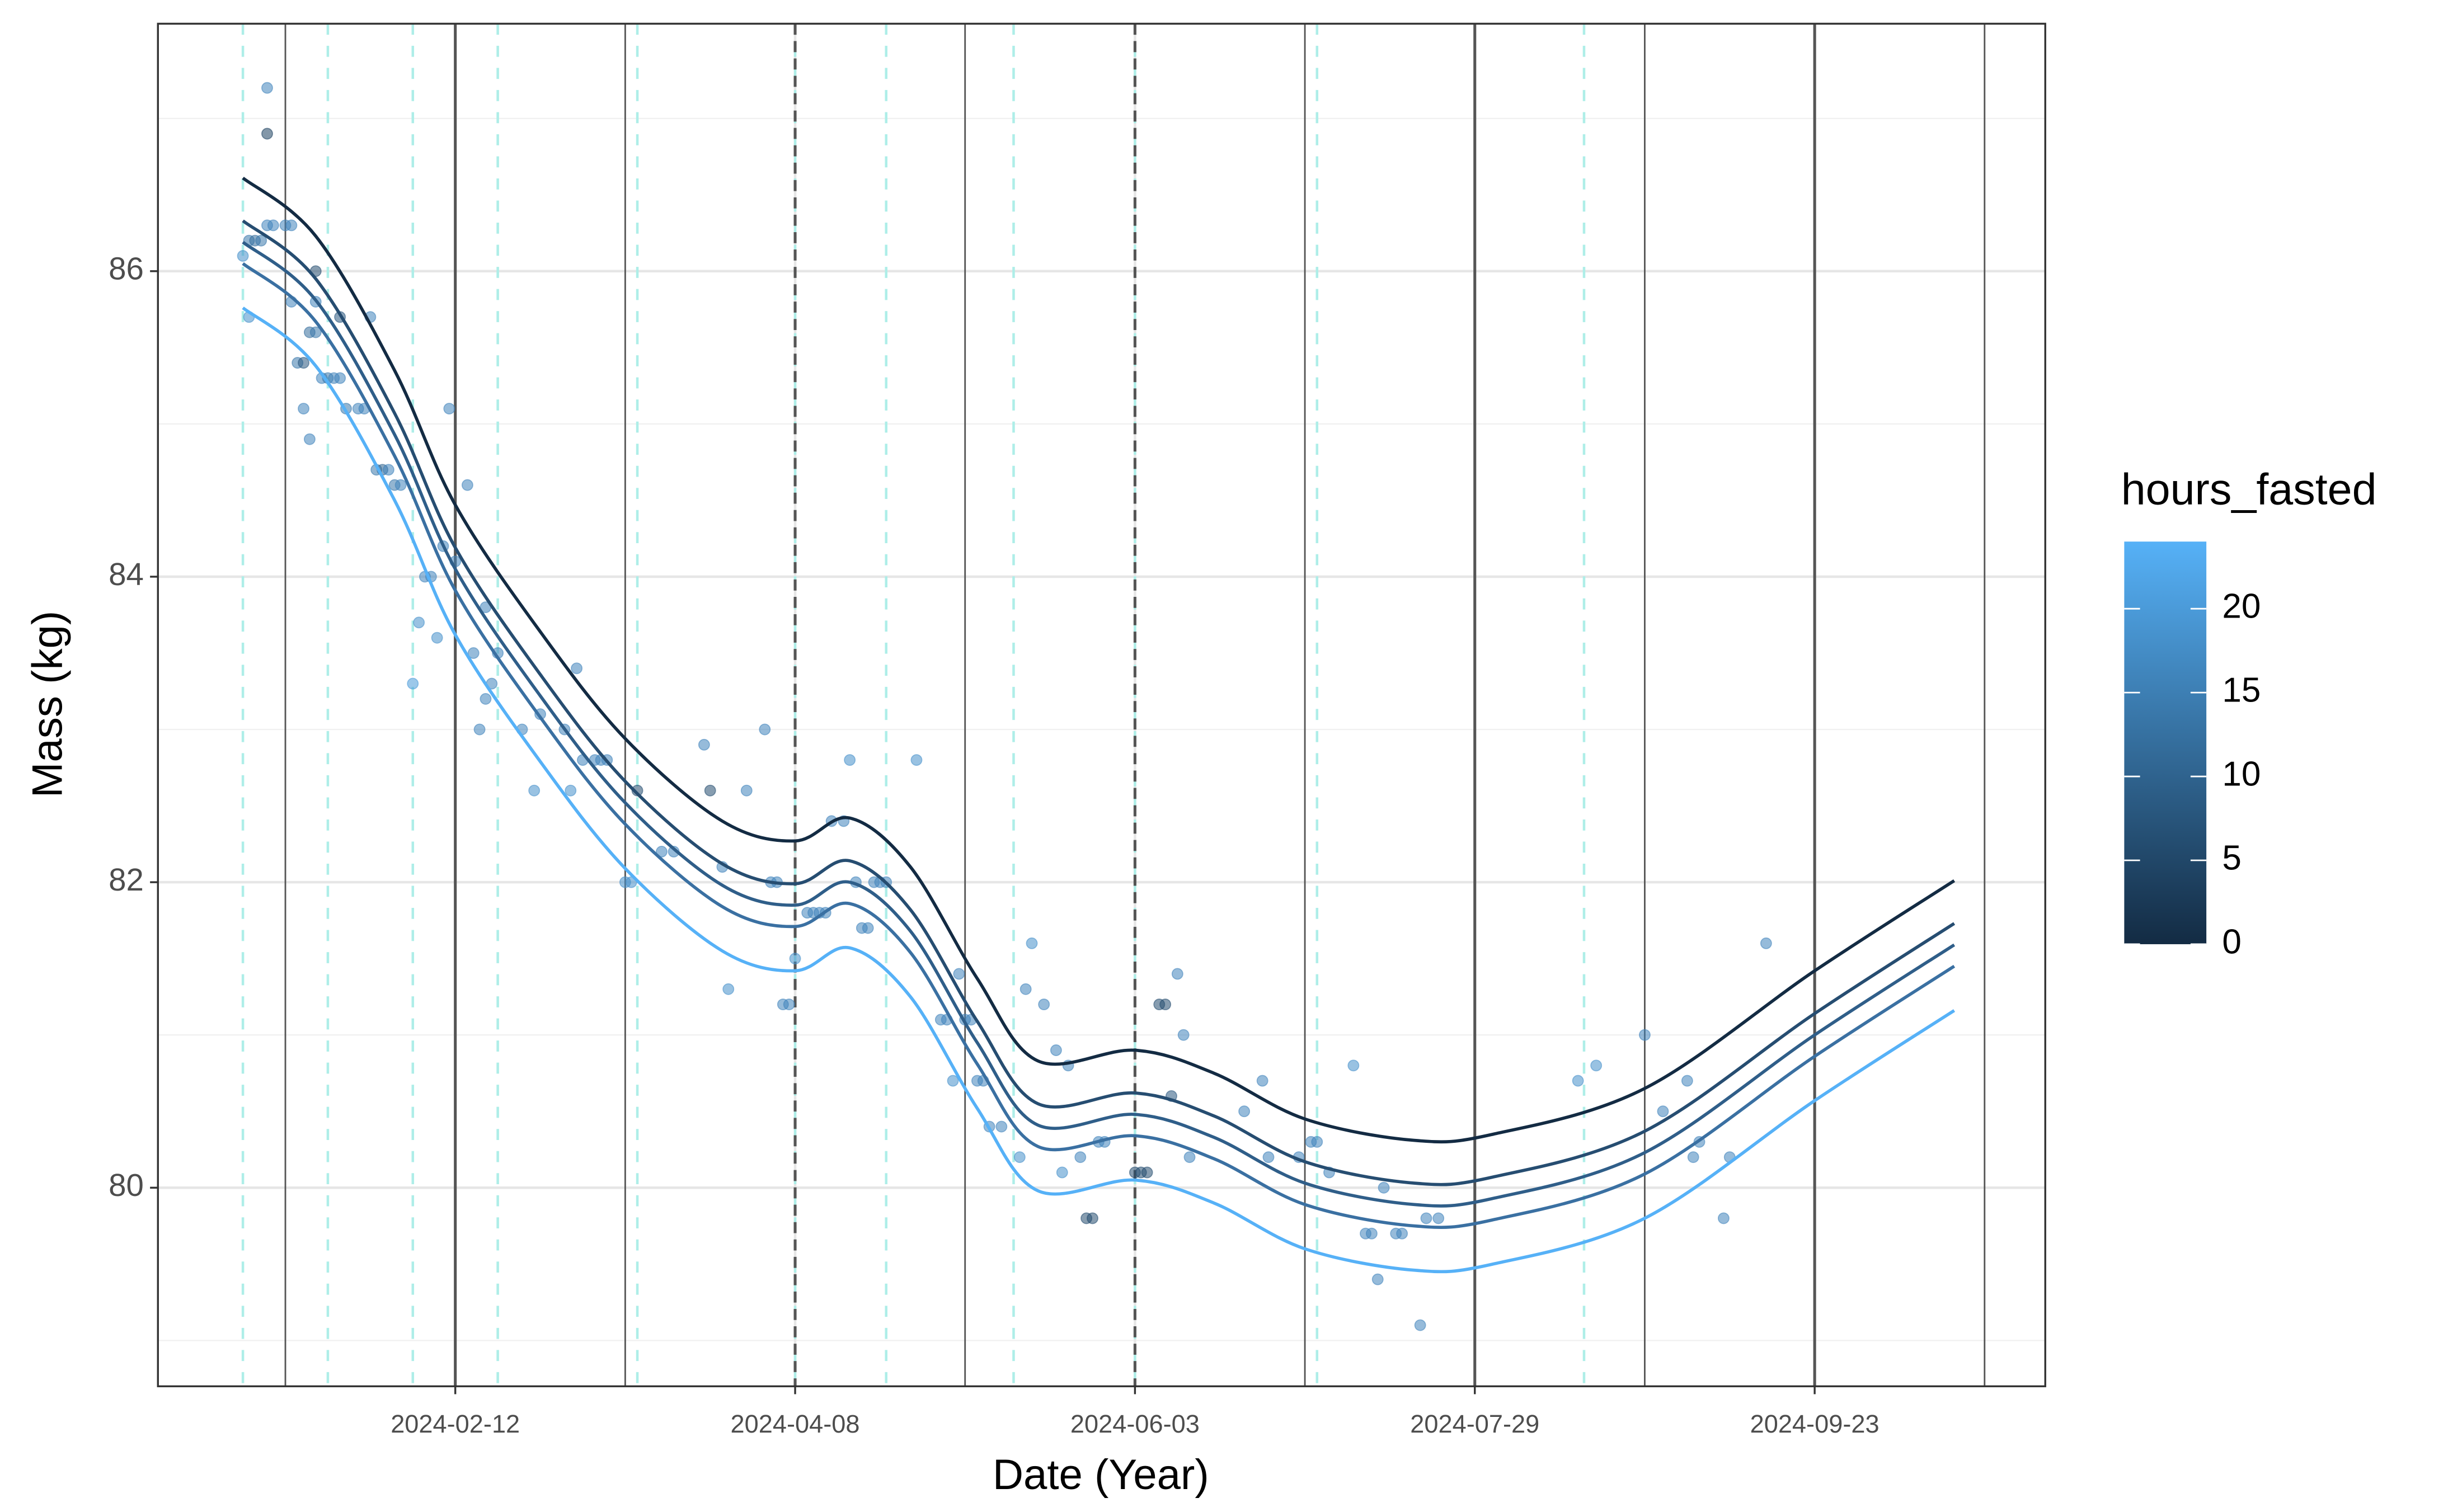  What do you see at coordinates (126, 574) in the screenshot?
I see `y-tick-label: 84` at bounding box center [126, 574].